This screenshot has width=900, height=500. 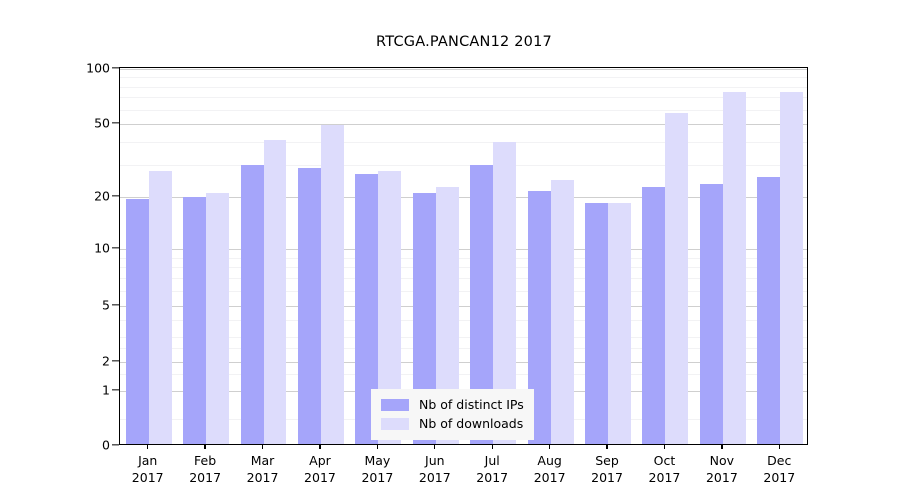 I want to click on x-tick-label-oct: Oct 2017, so click(x=664, y=469).